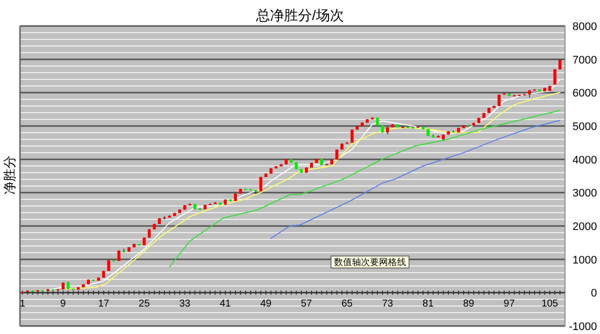 The image size is (600, 334). What do you see at coordinates (347, 304) in the screenshot?
I see `x-tick-label: 65` at bounding box center [347, 304].